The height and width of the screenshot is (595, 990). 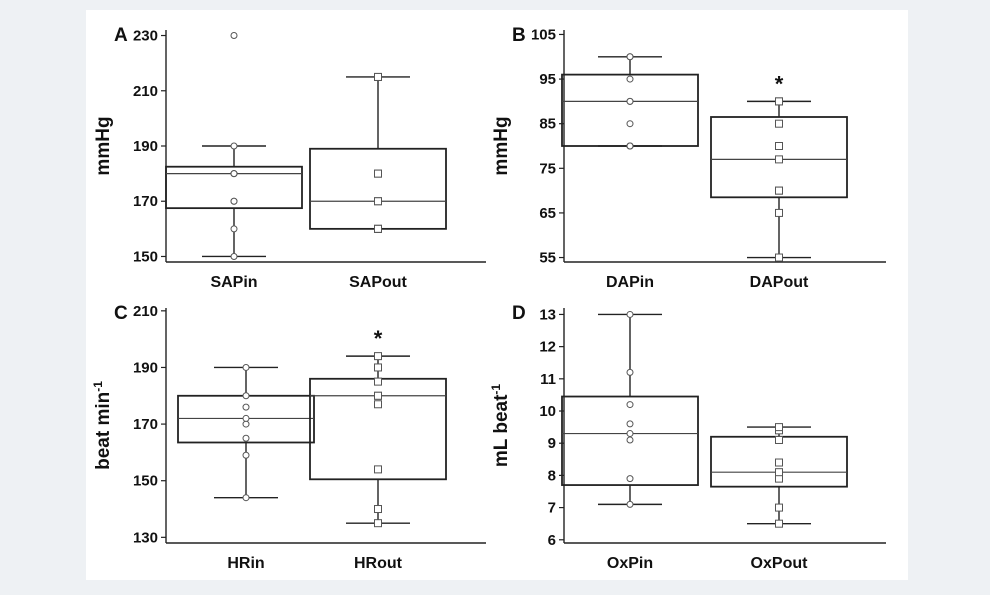 I want to click on y-tick-label: 65, so click(x=547, y=213).